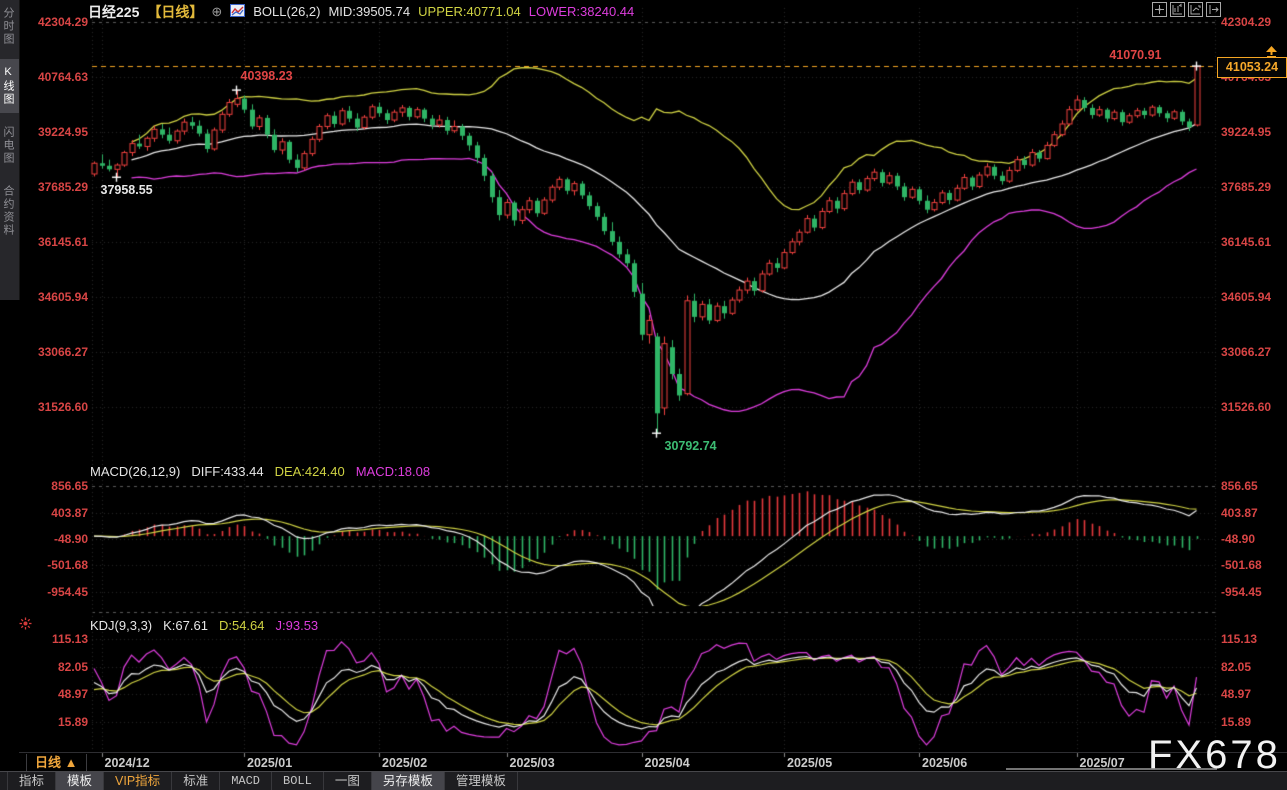 The image size is (1287, 790). I want to click on macd-dea-value: DEA:424.40, so click(309, 471).